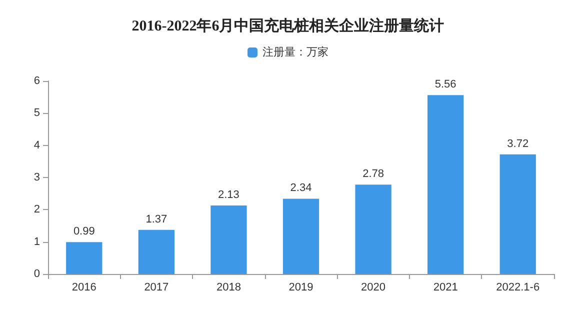 This screenshot has height=329, width=576. Describe the element at coordinates (37, 113) in the screenshot. I see `y-tick-label: 5` at that location.